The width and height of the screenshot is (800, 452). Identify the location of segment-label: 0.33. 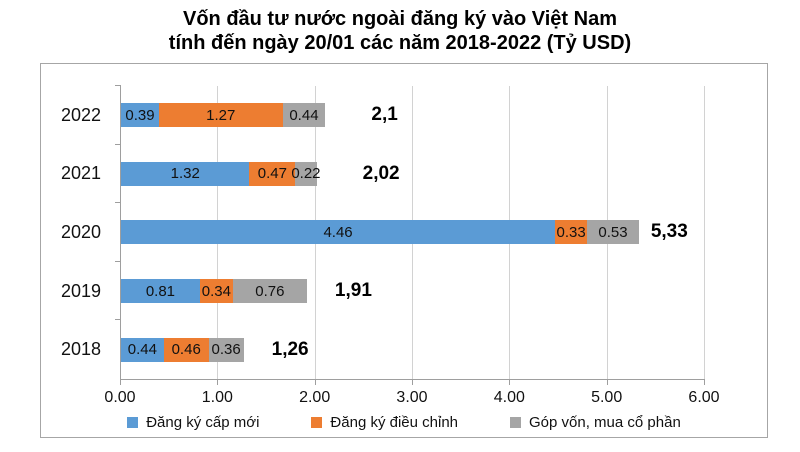
(571, 232).